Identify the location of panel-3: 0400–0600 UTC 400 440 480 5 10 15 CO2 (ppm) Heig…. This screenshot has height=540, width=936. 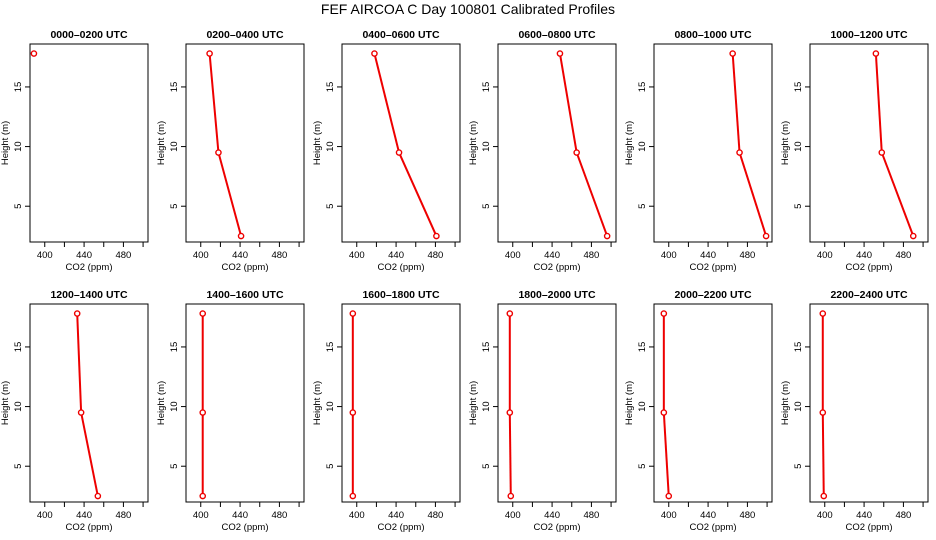
(386, 151).